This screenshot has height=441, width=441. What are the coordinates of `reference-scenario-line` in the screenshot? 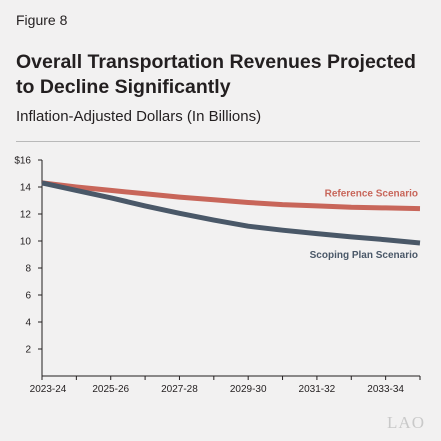 It's located at (231, 196).